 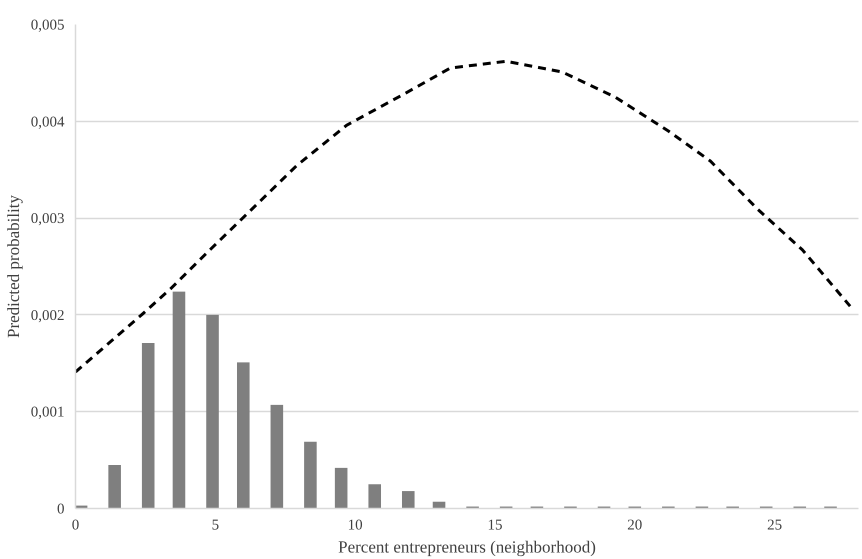 What do you see at coordinates (467, 547) in the screenshot?
I see `x-axis-title: Percent entrepreneurs (neighborhood)` at bounding box center [467, 547].